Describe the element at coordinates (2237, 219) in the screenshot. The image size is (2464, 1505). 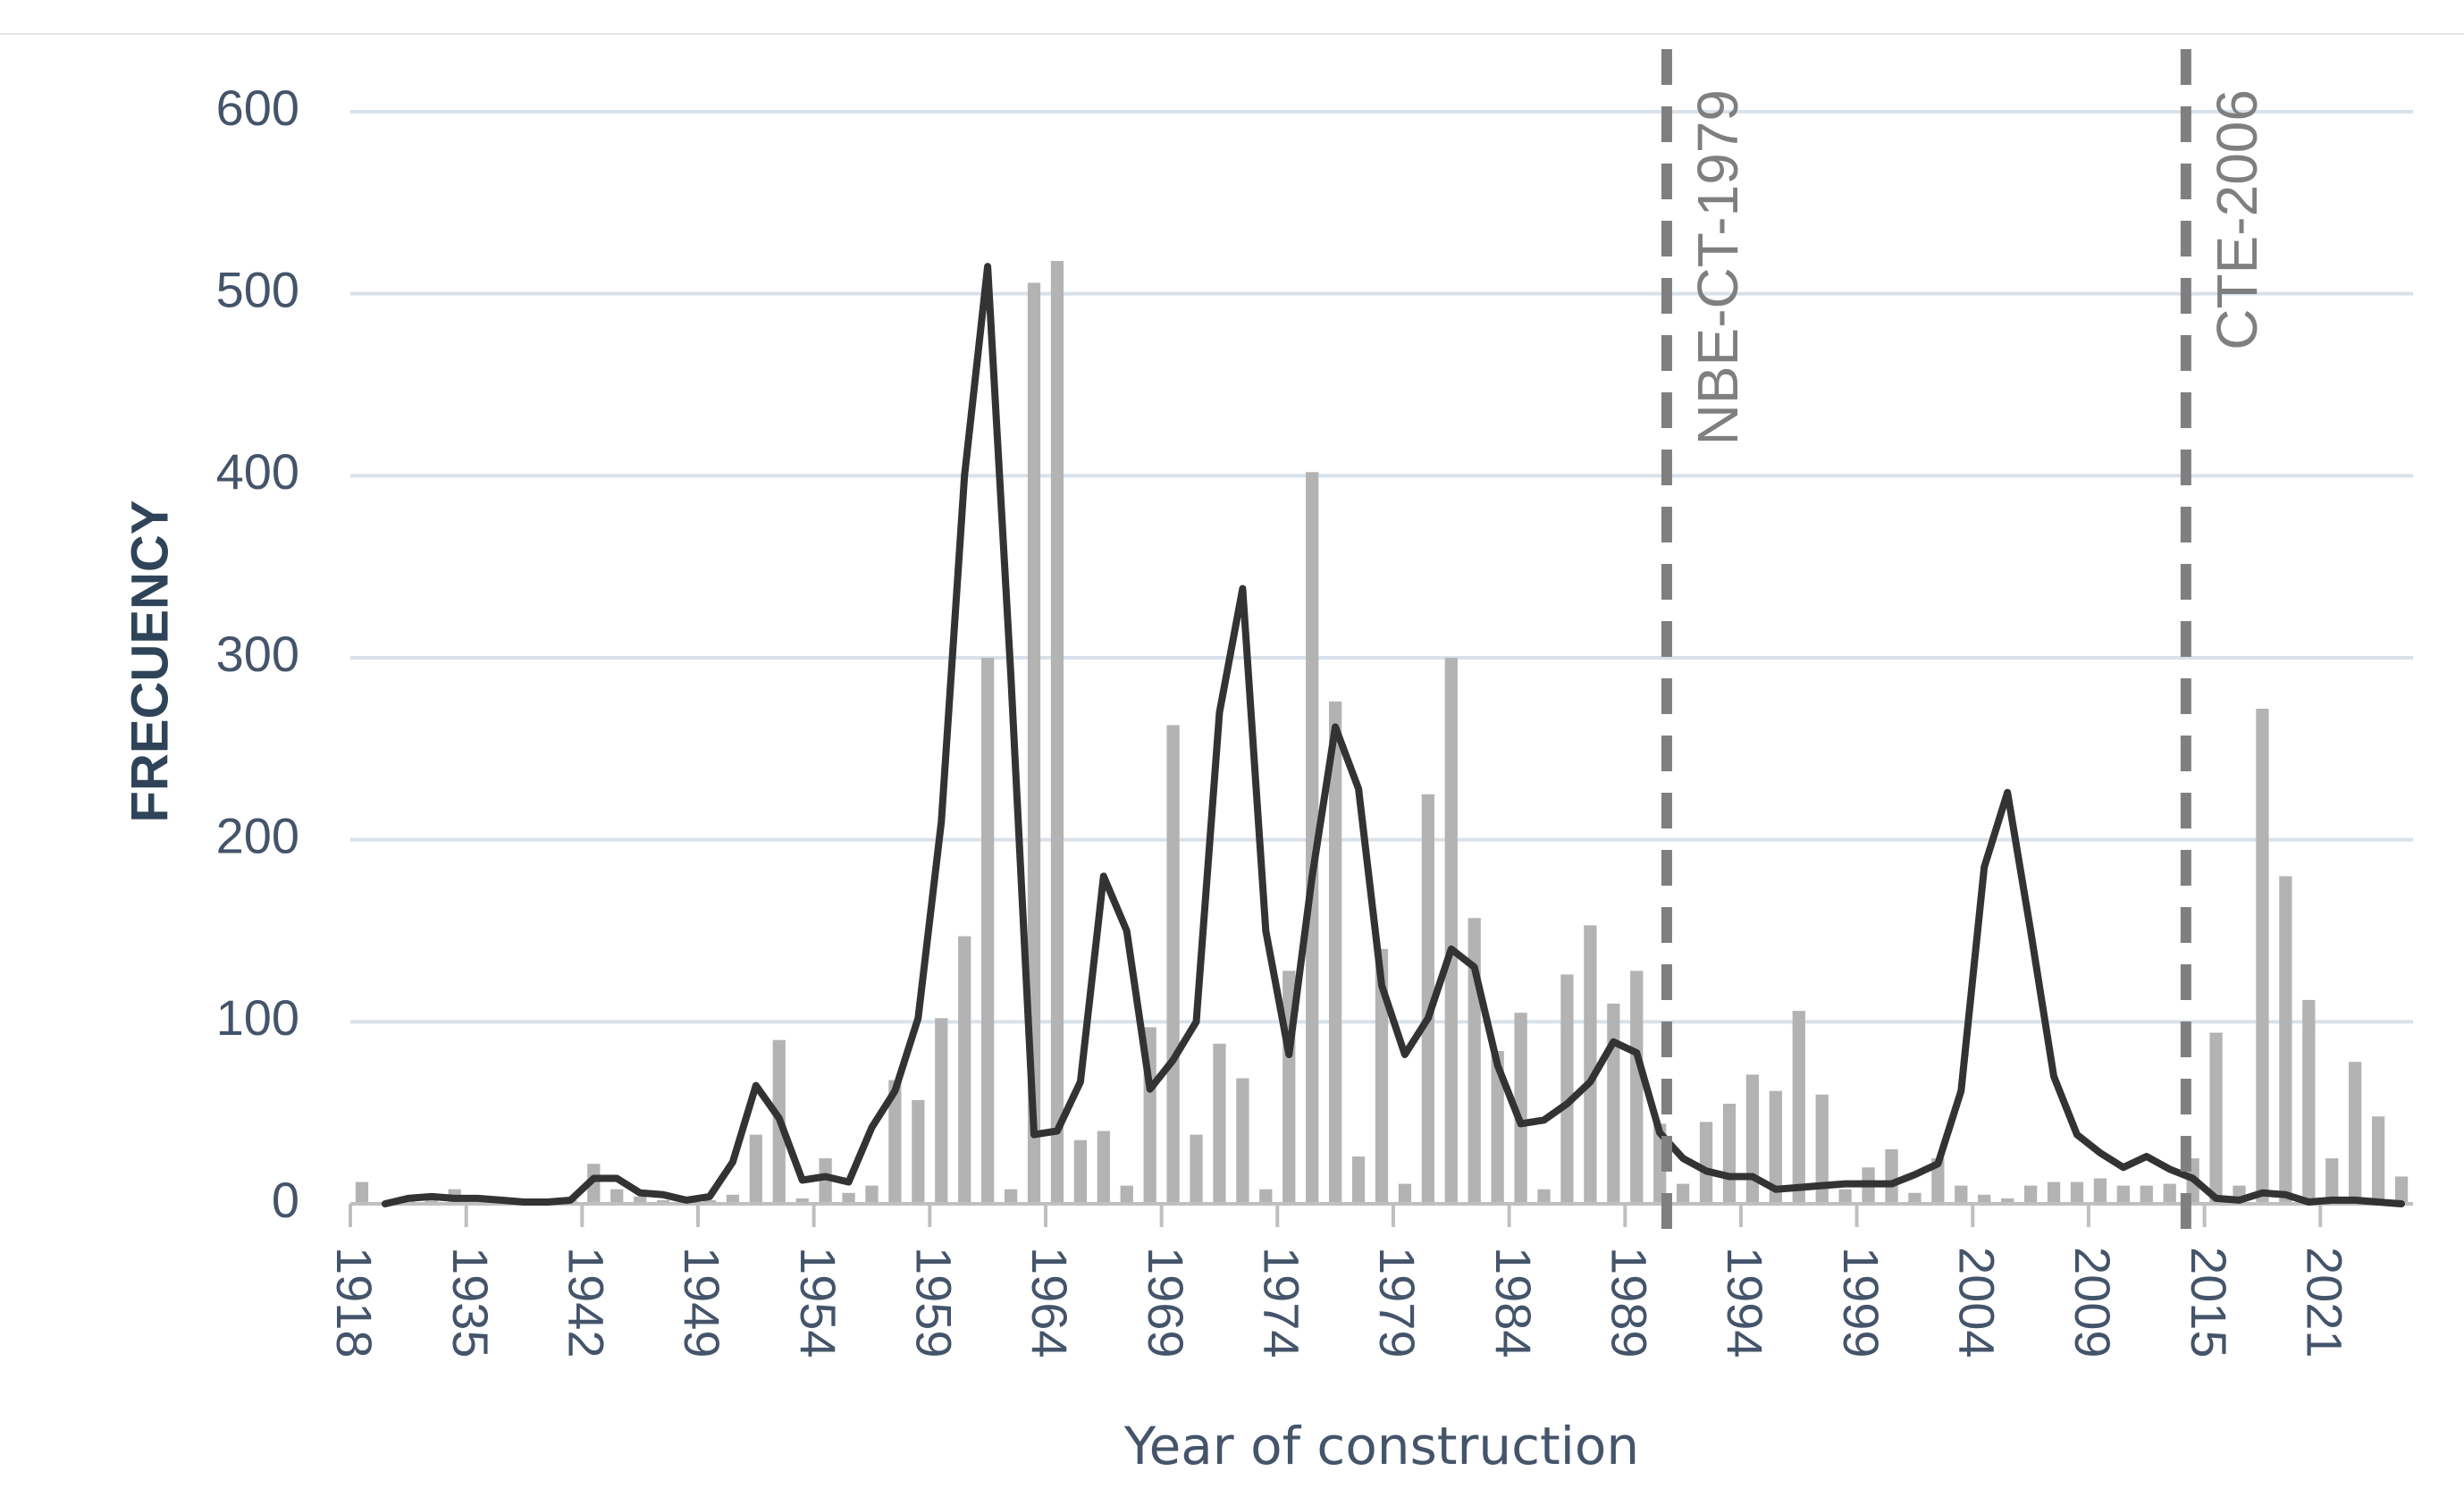
I see `reference-line-label: CTE-2006` at that location.